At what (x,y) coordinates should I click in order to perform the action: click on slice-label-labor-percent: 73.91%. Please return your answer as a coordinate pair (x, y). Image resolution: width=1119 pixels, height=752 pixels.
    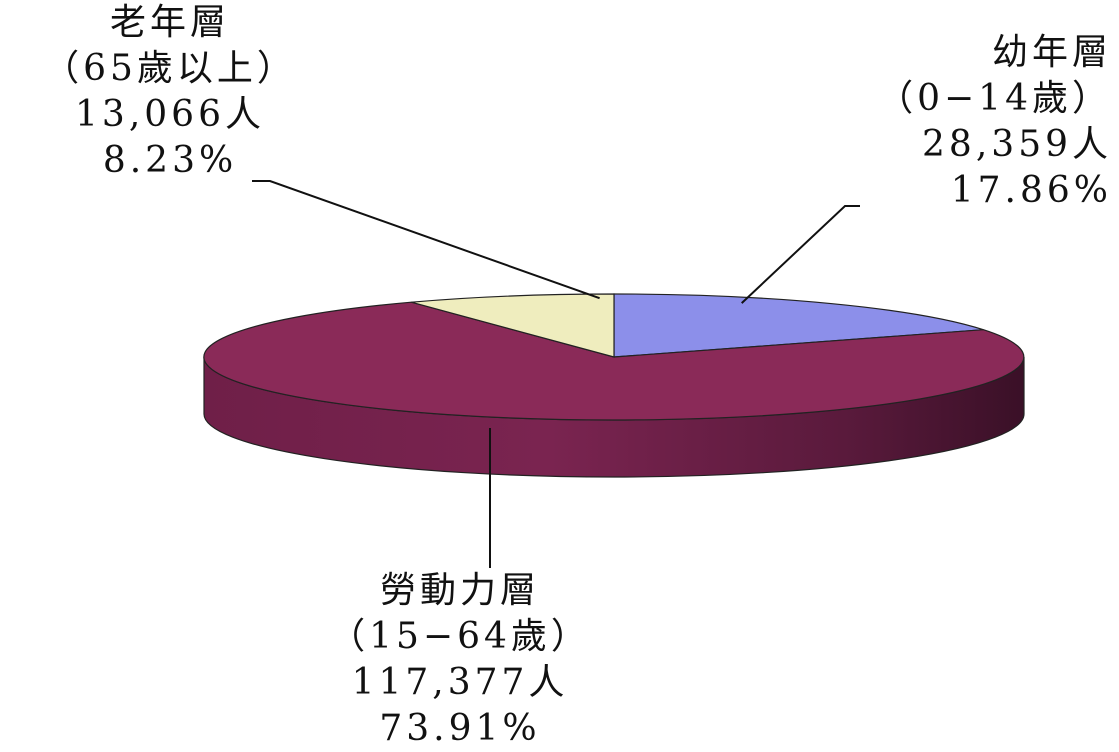
    Looking at the image, I should click on (460, 728).